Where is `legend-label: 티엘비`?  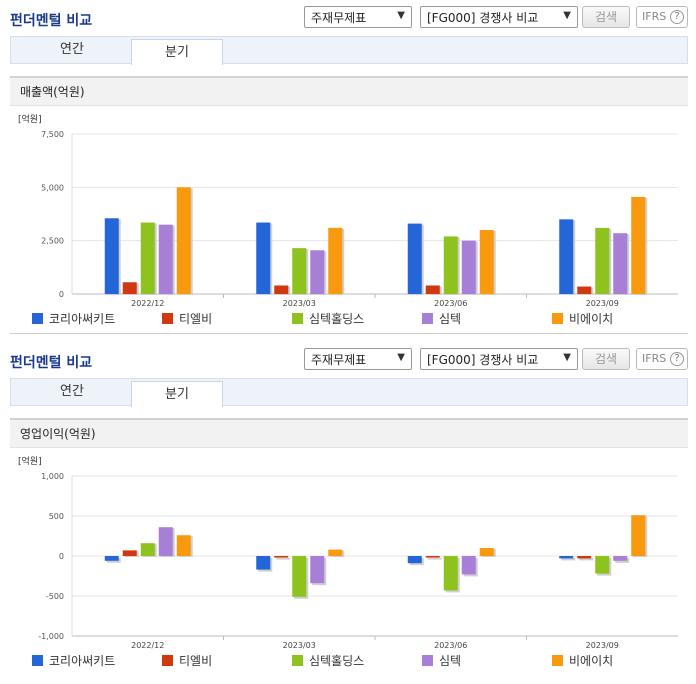 legend-label: 티엘비 is located at coordinates (196, 319).